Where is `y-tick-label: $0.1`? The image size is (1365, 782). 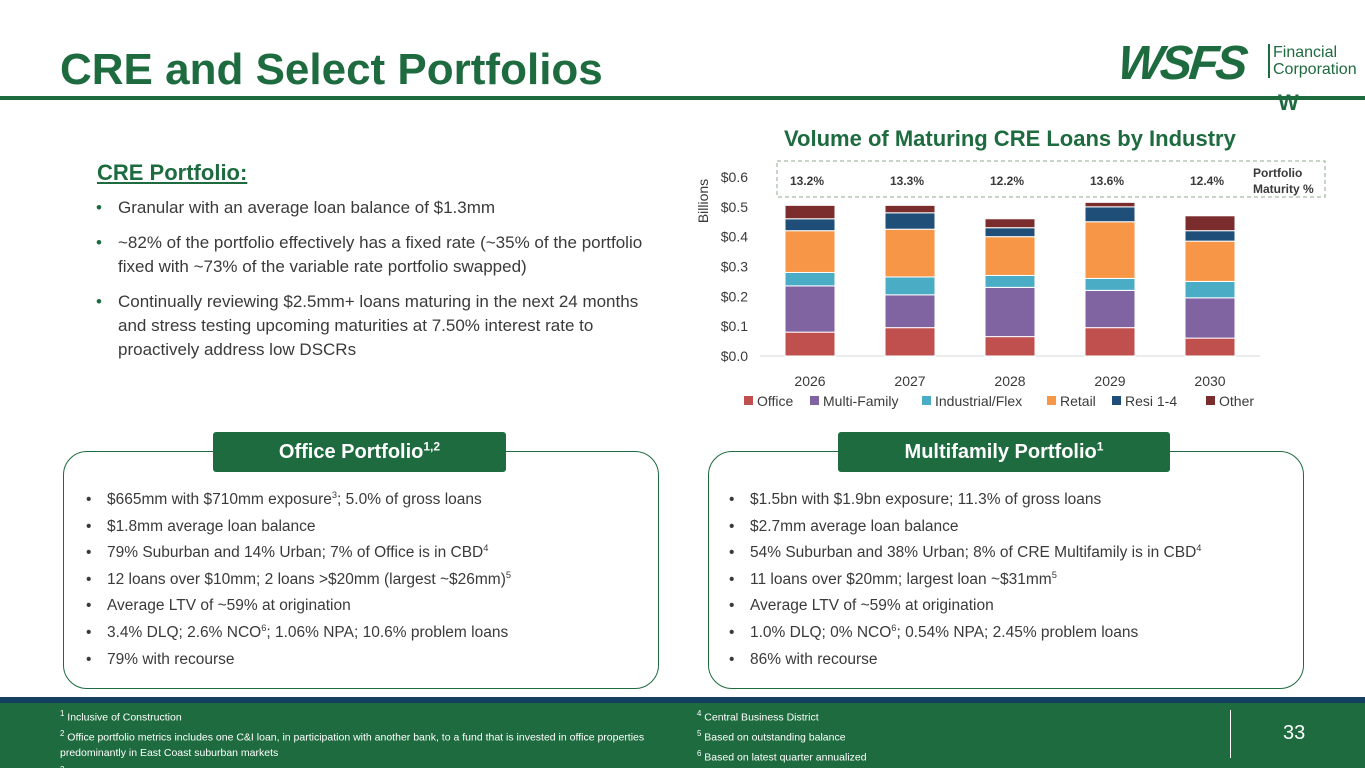 y-tick-label: $0.1 is located at coordinates (734, 326).